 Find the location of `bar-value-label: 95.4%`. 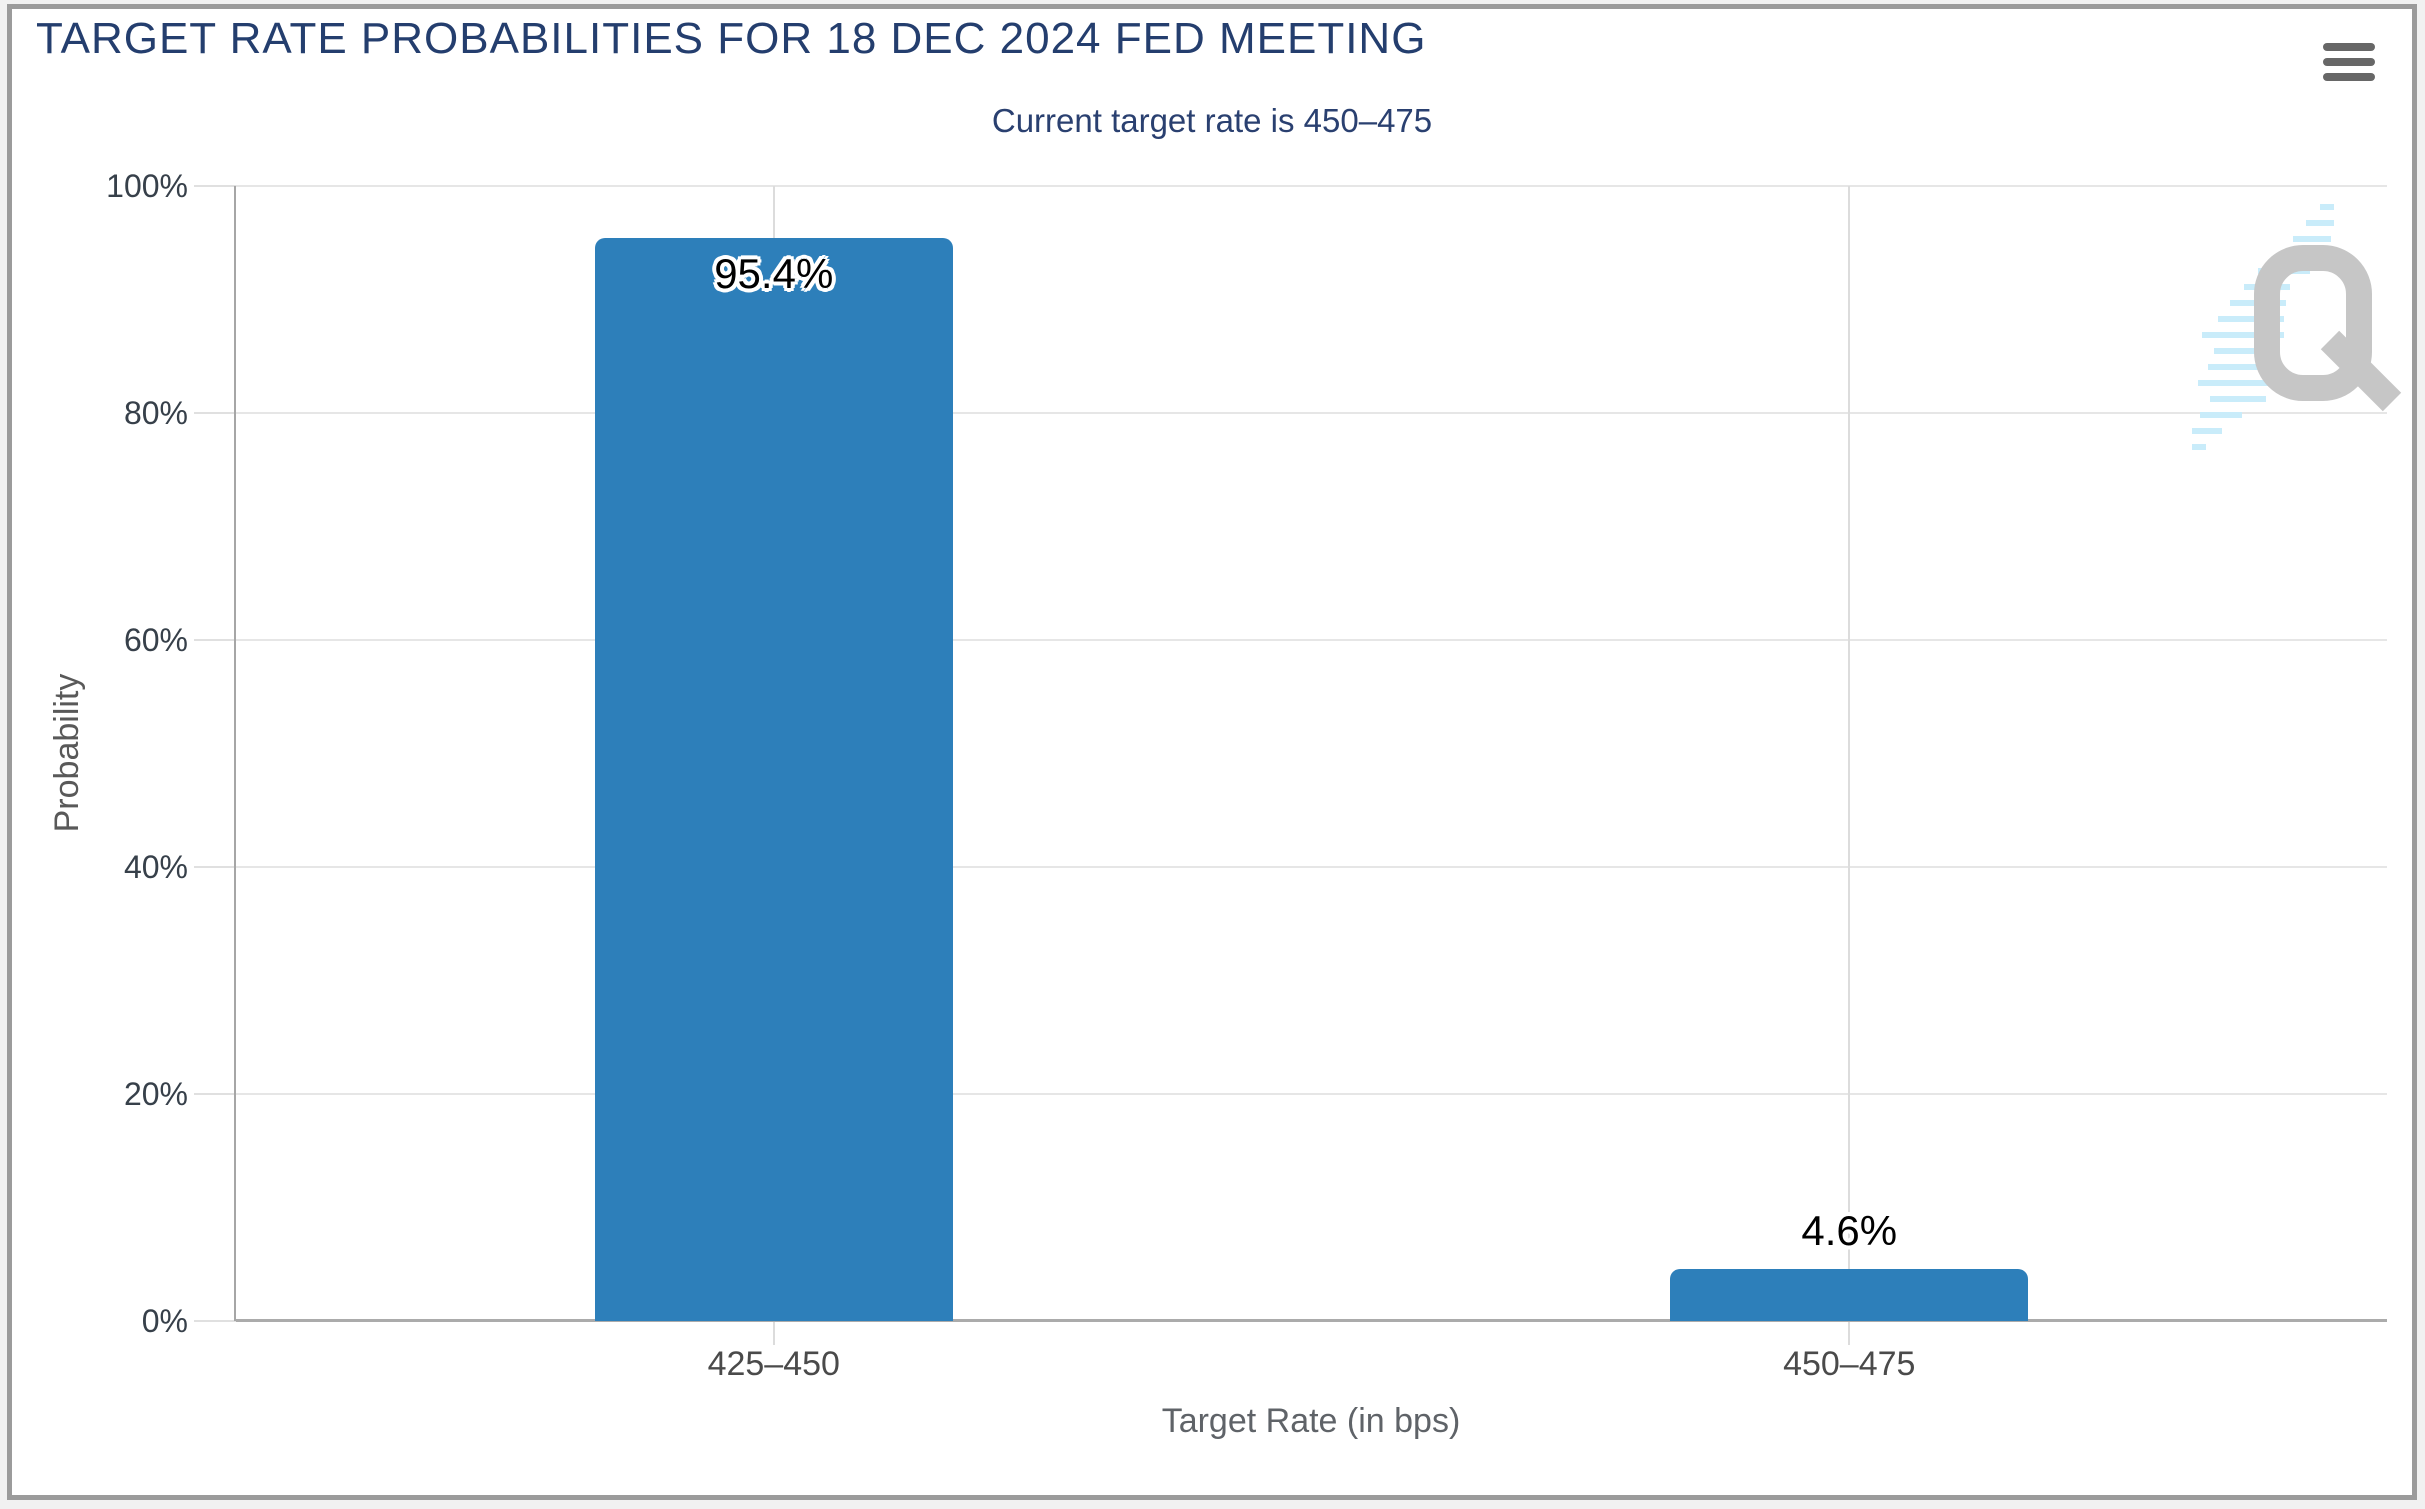

bar-value-label: 95.4% is located at coordinates (774, 274).